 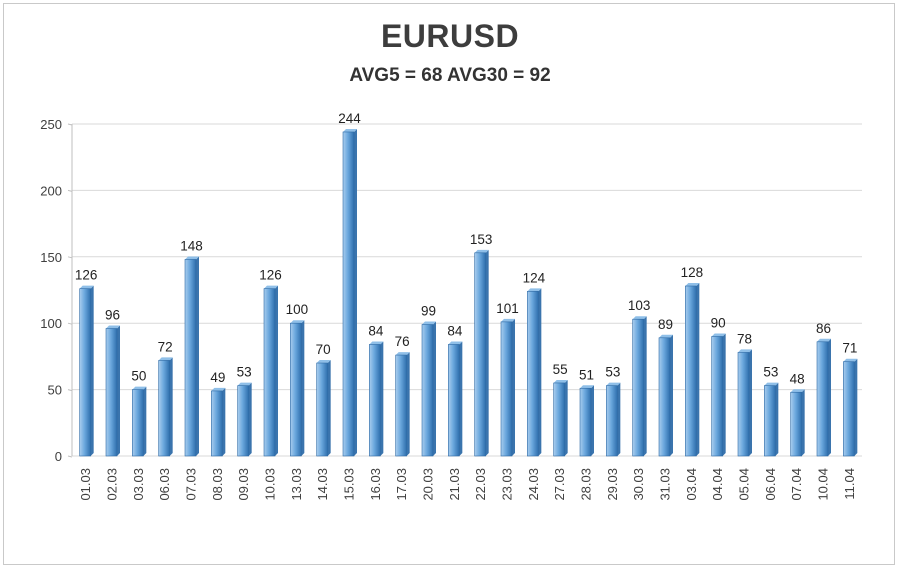 I want to click on x-tick-label: 10.03, so click(x=270, y=484).